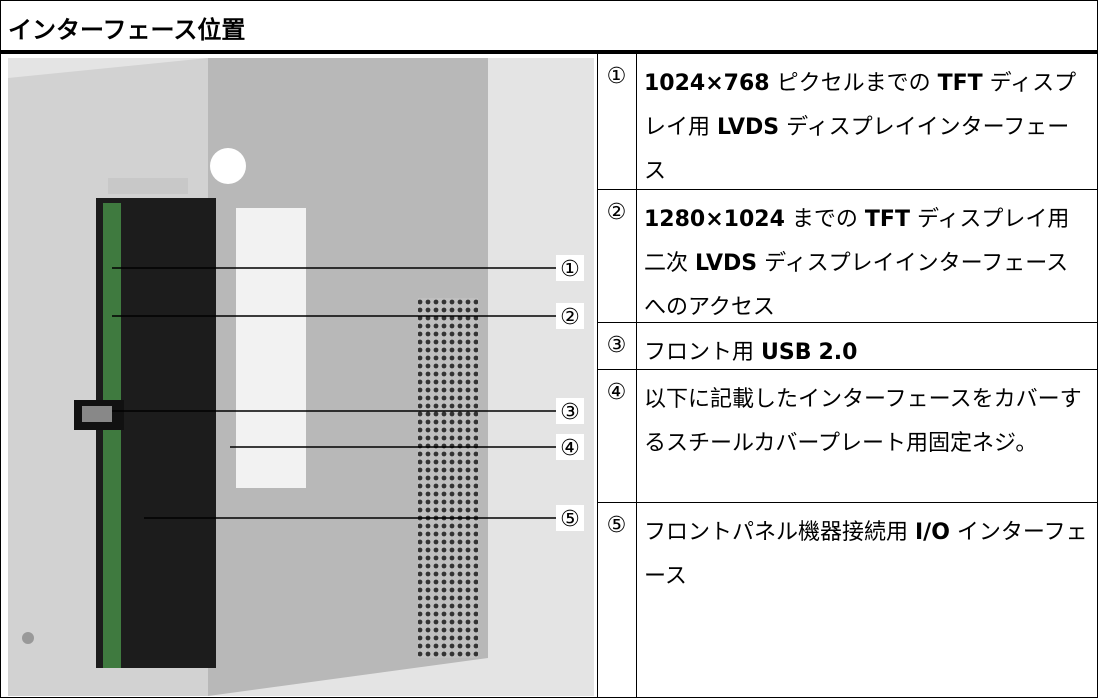  What do you see at coordinates (616, 345) in the screenshot?
I see `row-marker: ③` at bounding box center [616, 345].